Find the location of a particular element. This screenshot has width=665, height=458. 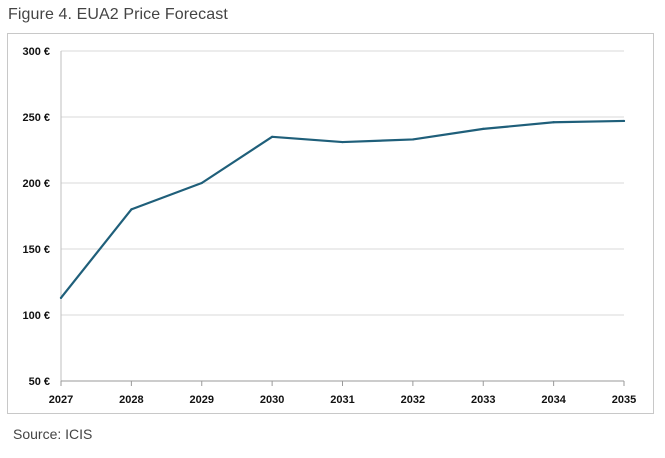

data-point-2029 is located at coordinates (201, 183).